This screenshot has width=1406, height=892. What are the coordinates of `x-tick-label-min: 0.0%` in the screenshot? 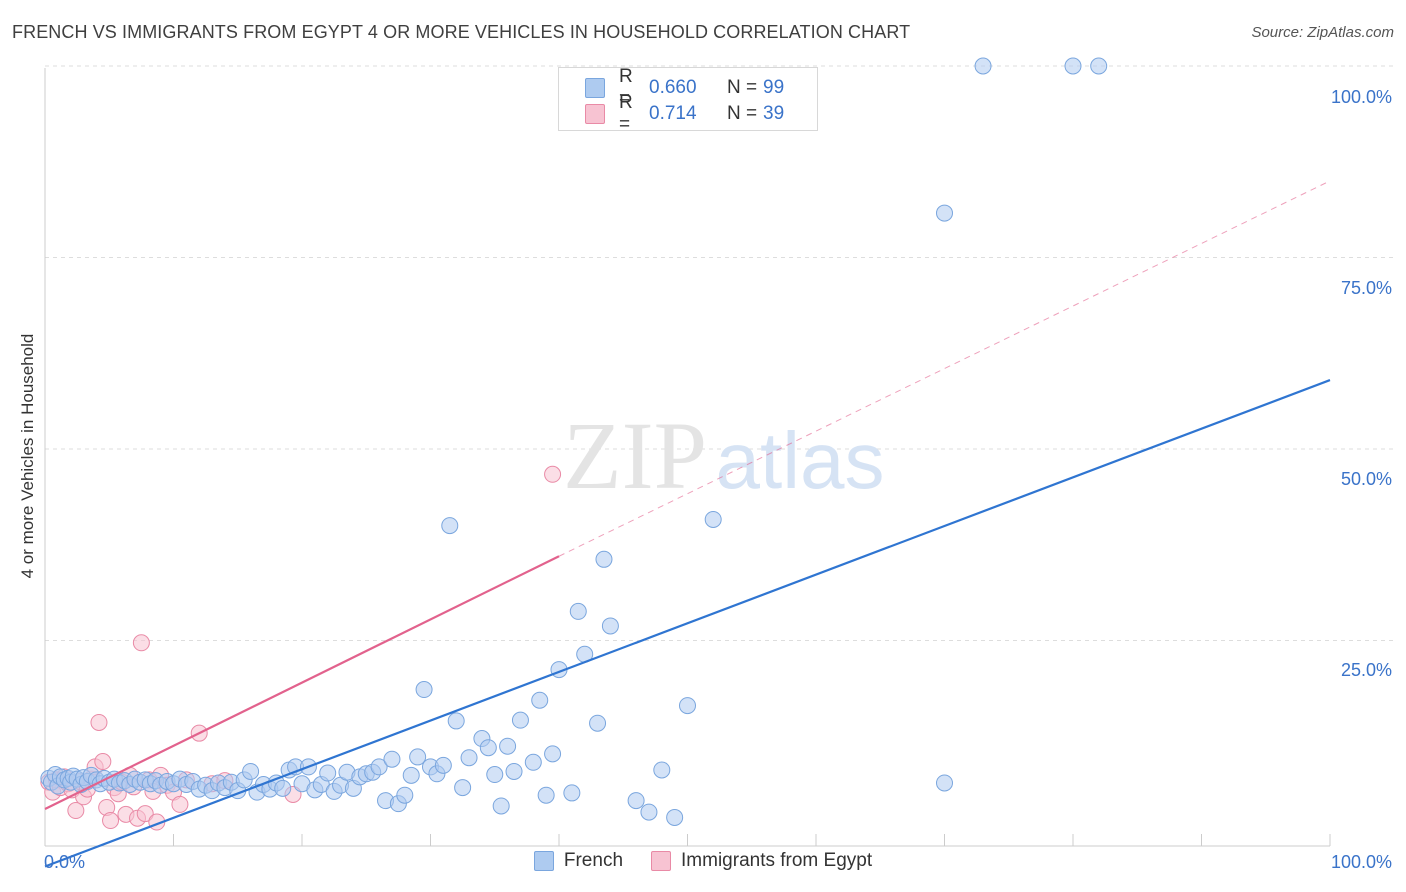 It's located at (65, 862).